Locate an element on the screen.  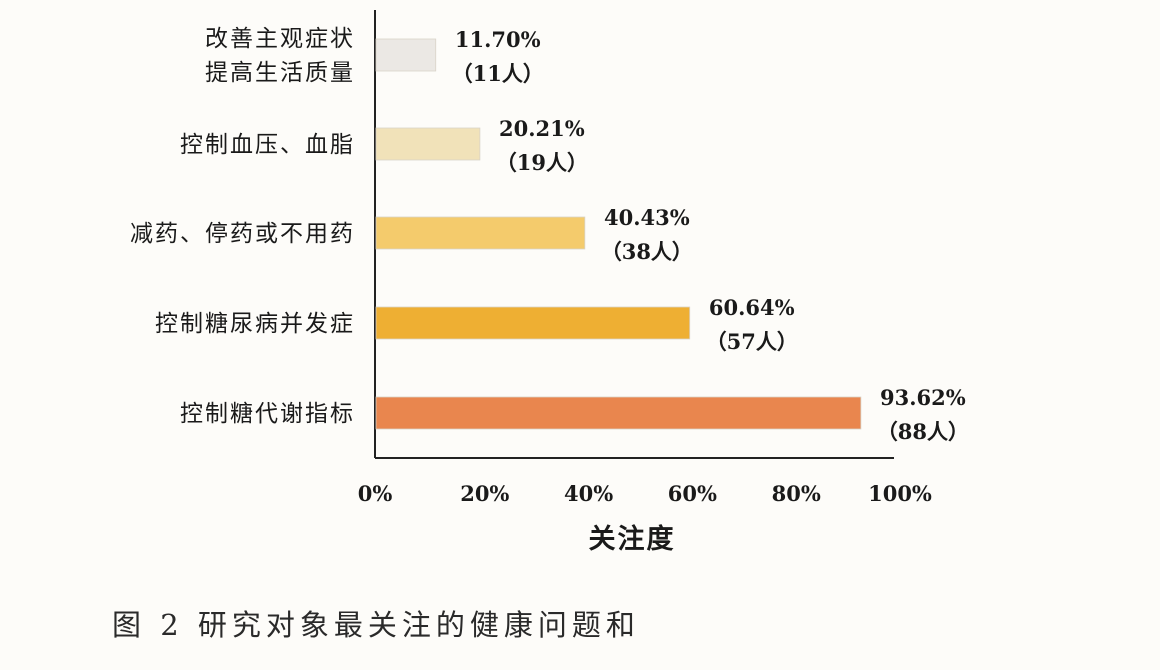
category-label-line: 控制糖尿病并发症 is located at coordinates (255, 324).